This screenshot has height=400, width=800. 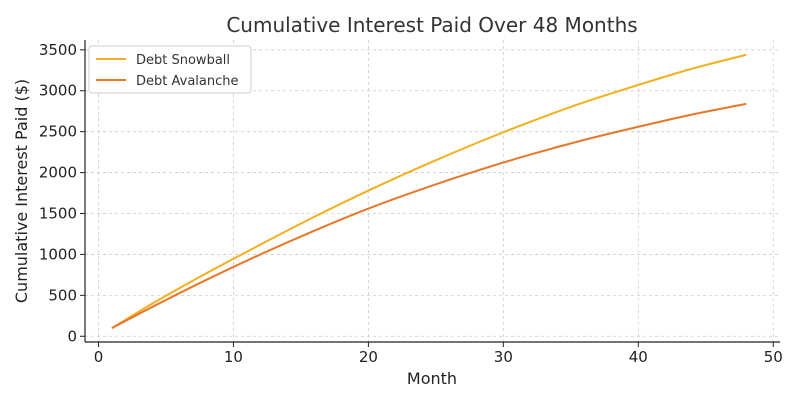 What do you see at coordinates (21, 191) in the screenshot?
I see `y-axis-label: Cumulative Interest Paid ($)` at bounding box center [21, 191].